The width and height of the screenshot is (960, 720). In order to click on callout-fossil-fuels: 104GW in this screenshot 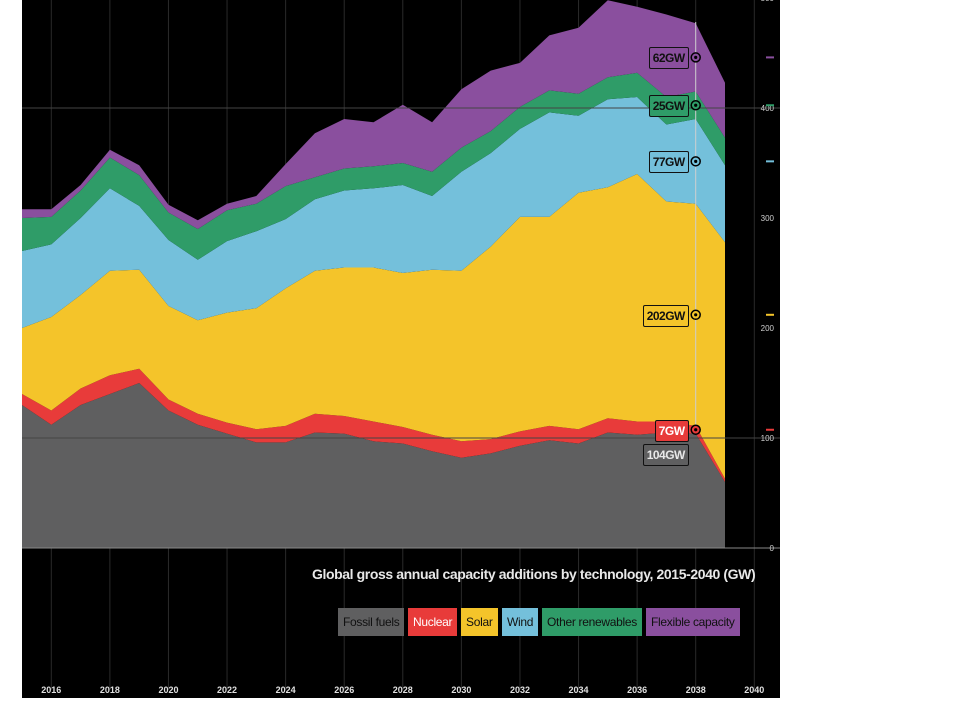, I will do `click(665, 454)`.